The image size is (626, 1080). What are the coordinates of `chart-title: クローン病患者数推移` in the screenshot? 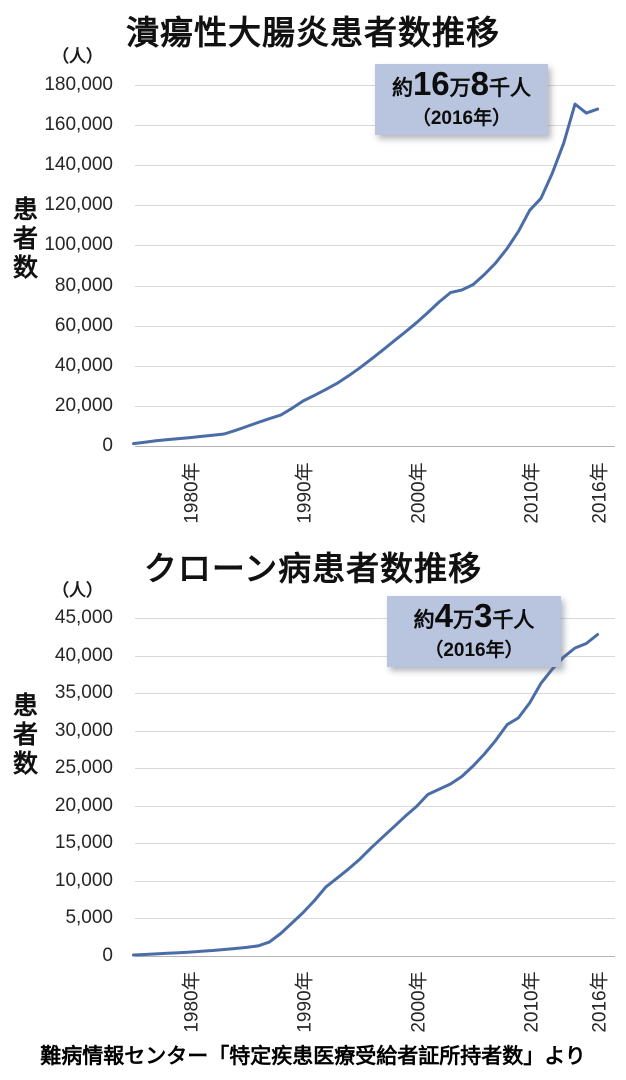 It's located at (313, 568).